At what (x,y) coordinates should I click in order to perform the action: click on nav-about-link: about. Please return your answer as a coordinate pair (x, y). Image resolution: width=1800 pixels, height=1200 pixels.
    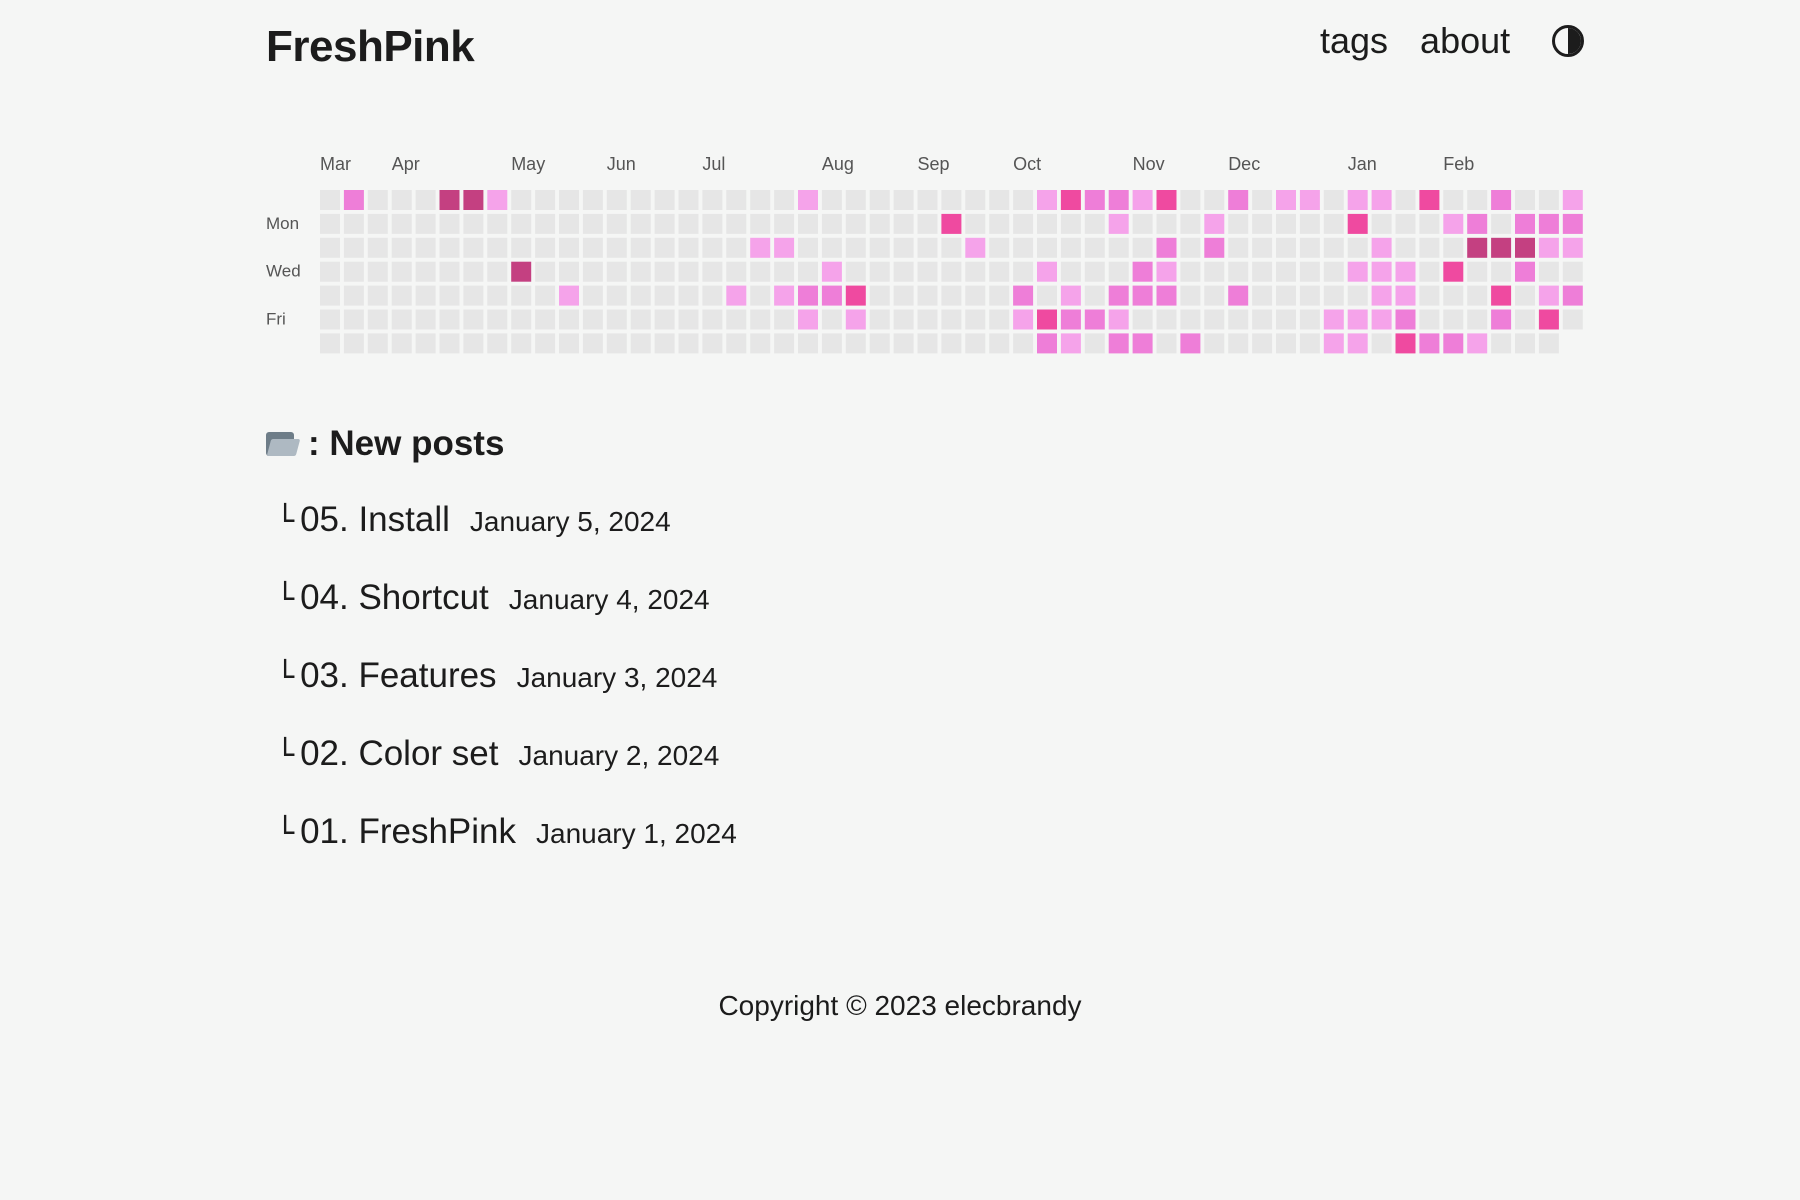
    Looking at the image, I should click on (1465, 40).